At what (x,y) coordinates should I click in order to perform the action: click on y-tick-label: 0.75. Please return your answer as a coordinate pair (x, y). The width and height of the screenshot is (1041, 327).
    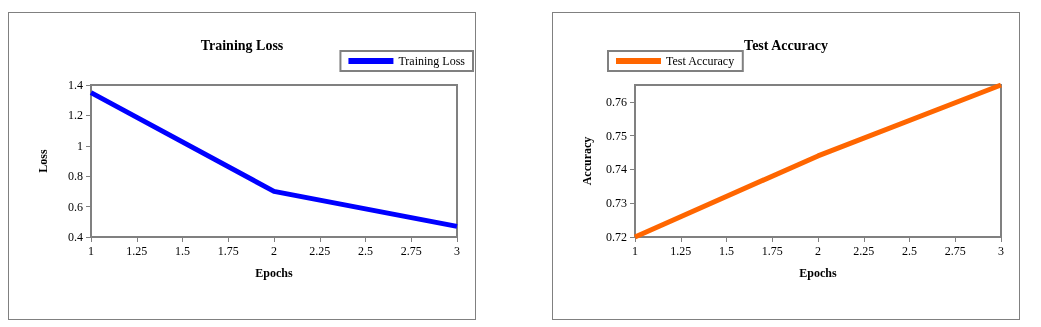
    Looking at the image, I should click on (616, 135).